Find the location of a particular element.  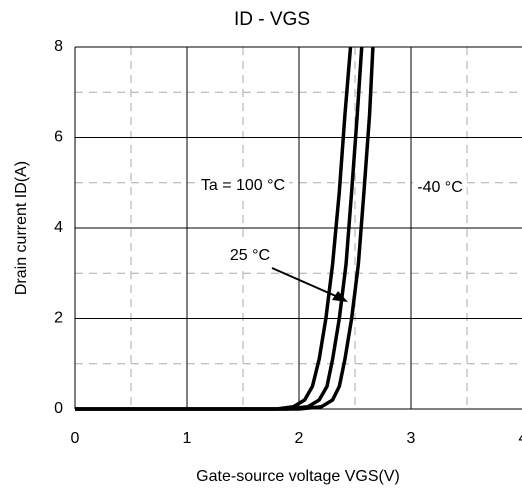

x-tick-label: 4 is located at coordinates (520, 438).